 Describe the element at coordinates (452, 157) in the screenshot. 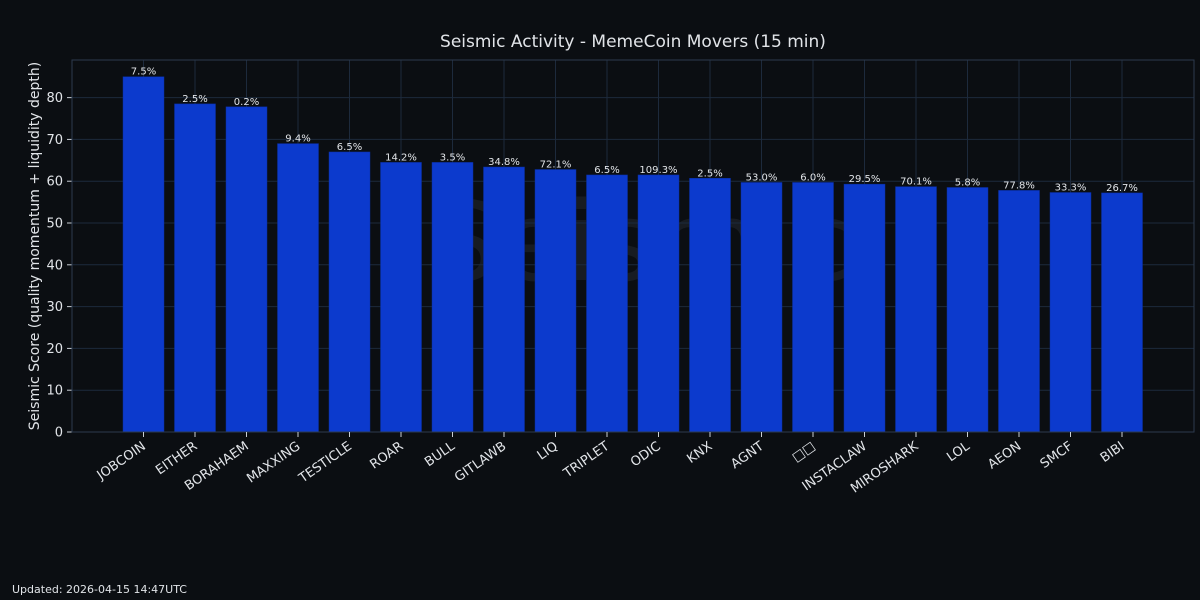

I see `data-label: 3.5%` at that location.